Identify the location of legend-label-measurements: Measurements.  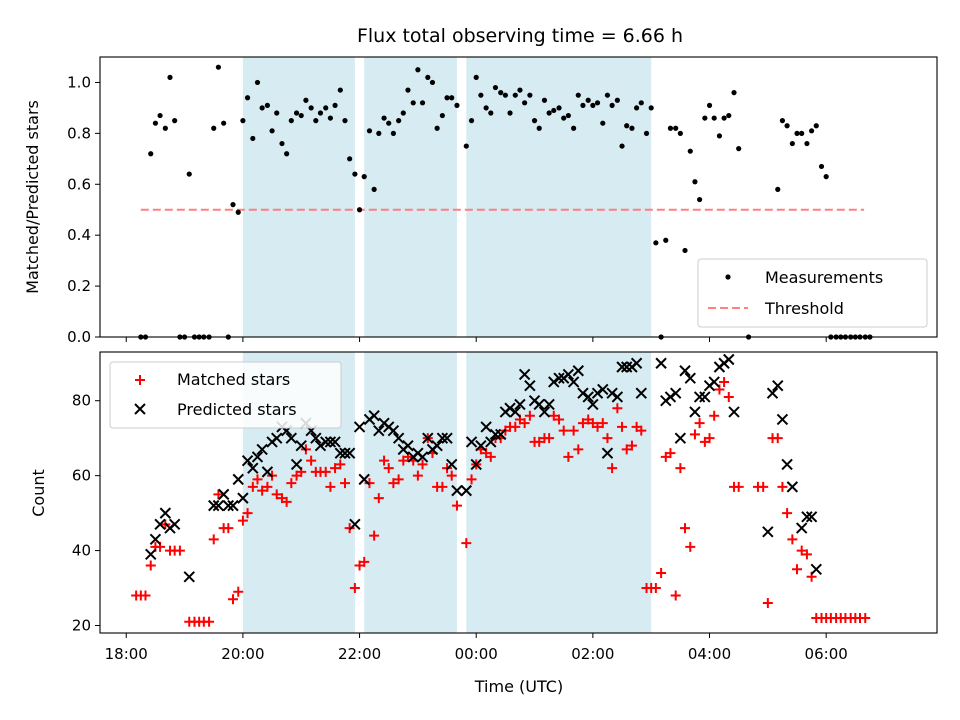
(824, 277).